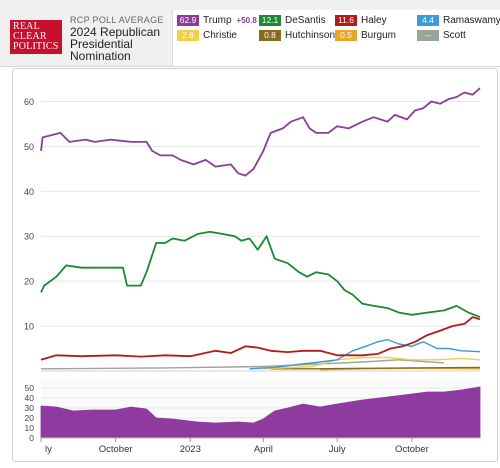 The width and height of the screenshot is (500, 468). I want to click on x-axis-ticks: ly October 2023 April July October, so click(234, 446).